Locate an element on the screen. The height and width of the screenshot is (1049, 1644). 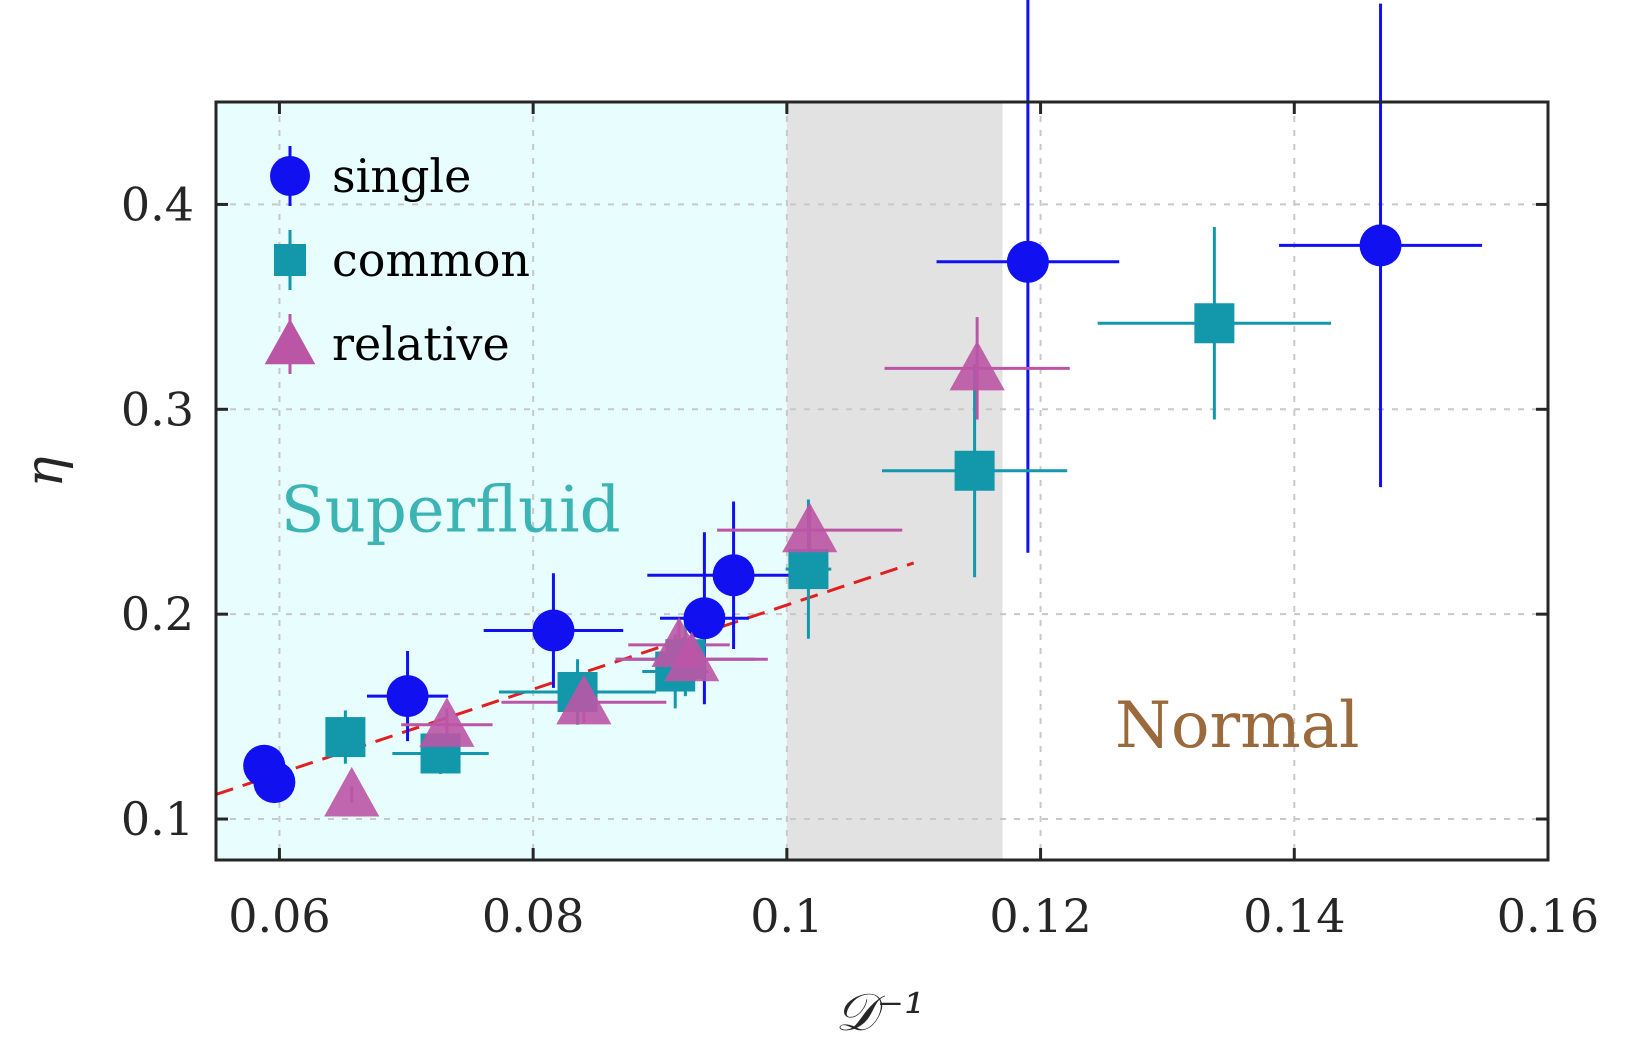
legend: single common relative is located at coordinates (397, 260).